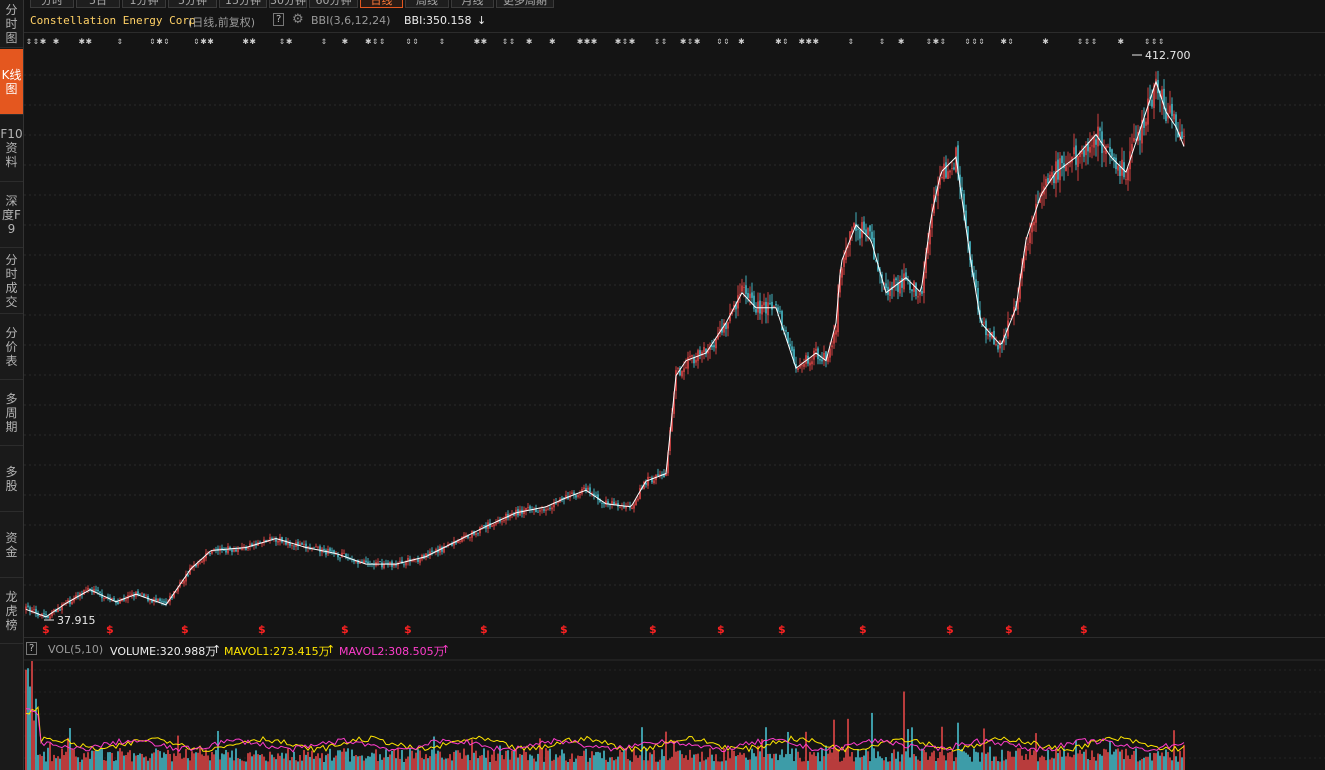 The width and height of the screenshot is (1325, 770). Describe the element at coordinates (333, 4) in the screenshot. I see `tab-period-6: 60分钟` at that location.